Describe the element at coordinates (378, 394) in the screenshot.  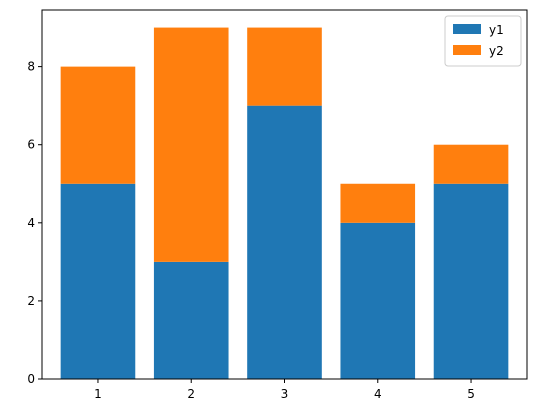
I see `x-tick-label: 4` at that location.